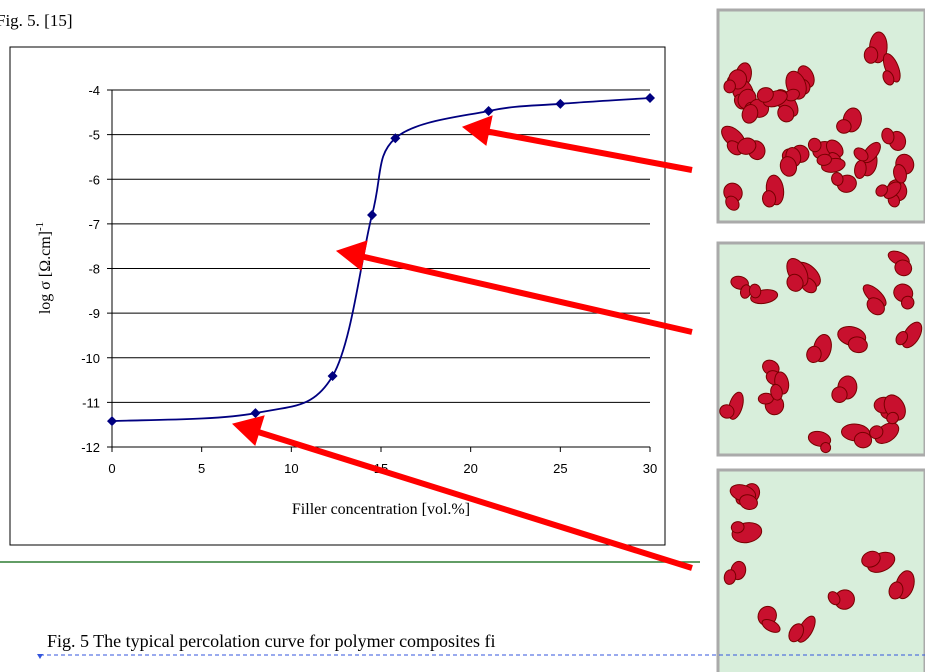 Image resolution: width=925 pixels, height=672 pixels. What do you see at coordinates (36, 20) in the screenshot?
I see `figure-header: Fig. 5. [15]` at bounding box center [36, 20].